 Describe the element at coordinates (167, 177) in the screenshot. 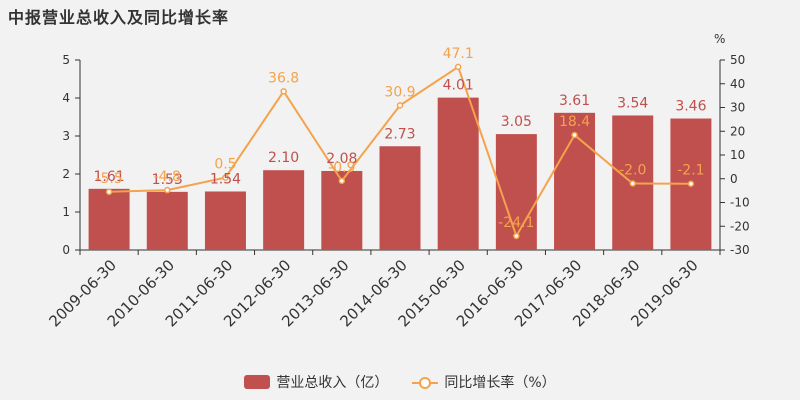

I see `growth-data-label: -4.8` at that location.